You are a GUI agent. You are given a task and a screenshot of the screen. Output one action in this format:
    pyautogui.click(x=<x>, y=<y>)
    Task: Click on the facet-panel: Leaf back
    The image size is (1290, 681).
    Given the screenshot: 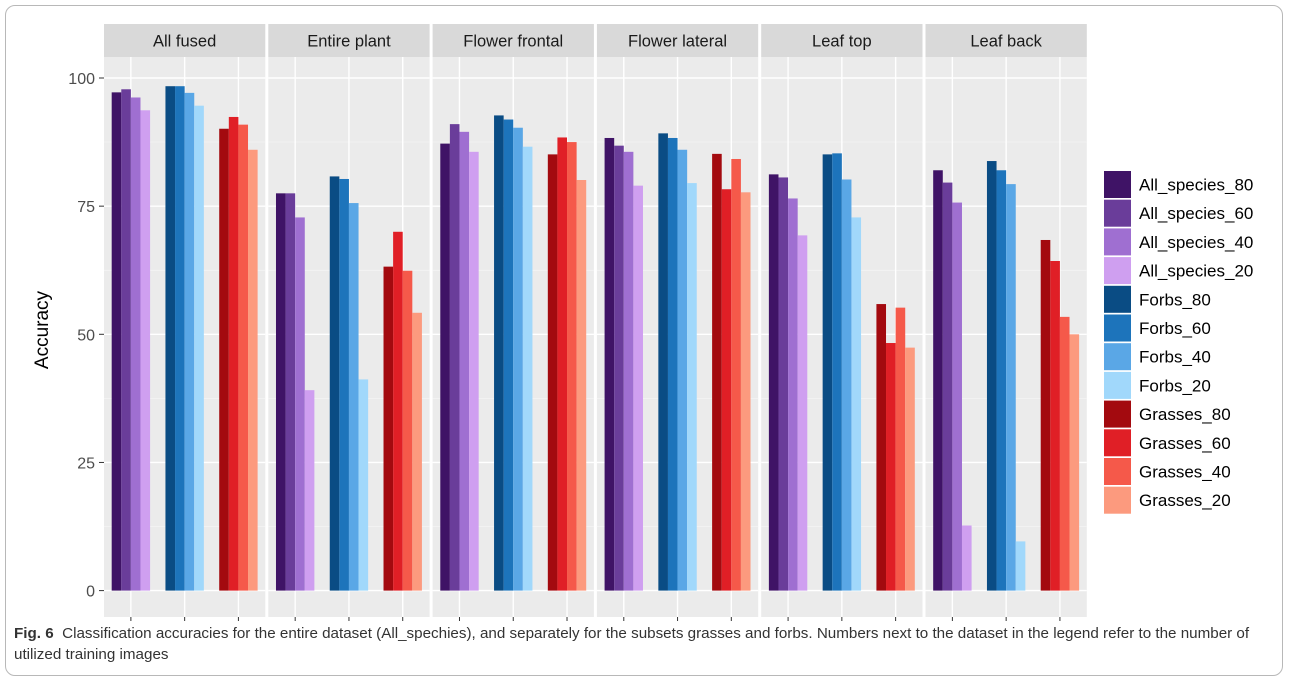 What is the action you would take?
    pyautogui.click(x=1006, y=322)
    